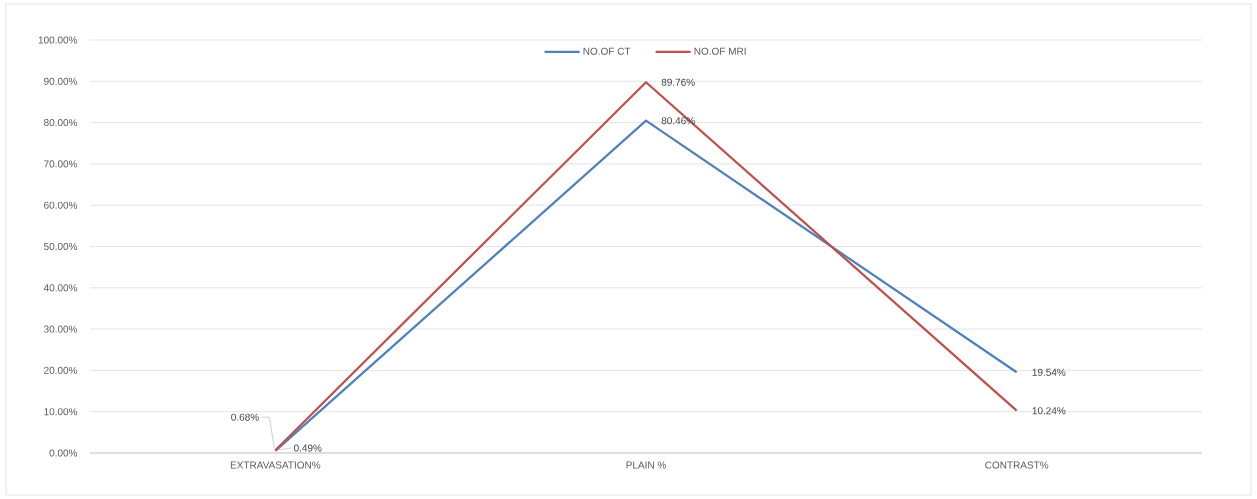 This screenshot has height=499, width=1257. Describe the element at coordinates (60, 288) in the screenshot. I see `y-tick-label: 40.00%` at that location.